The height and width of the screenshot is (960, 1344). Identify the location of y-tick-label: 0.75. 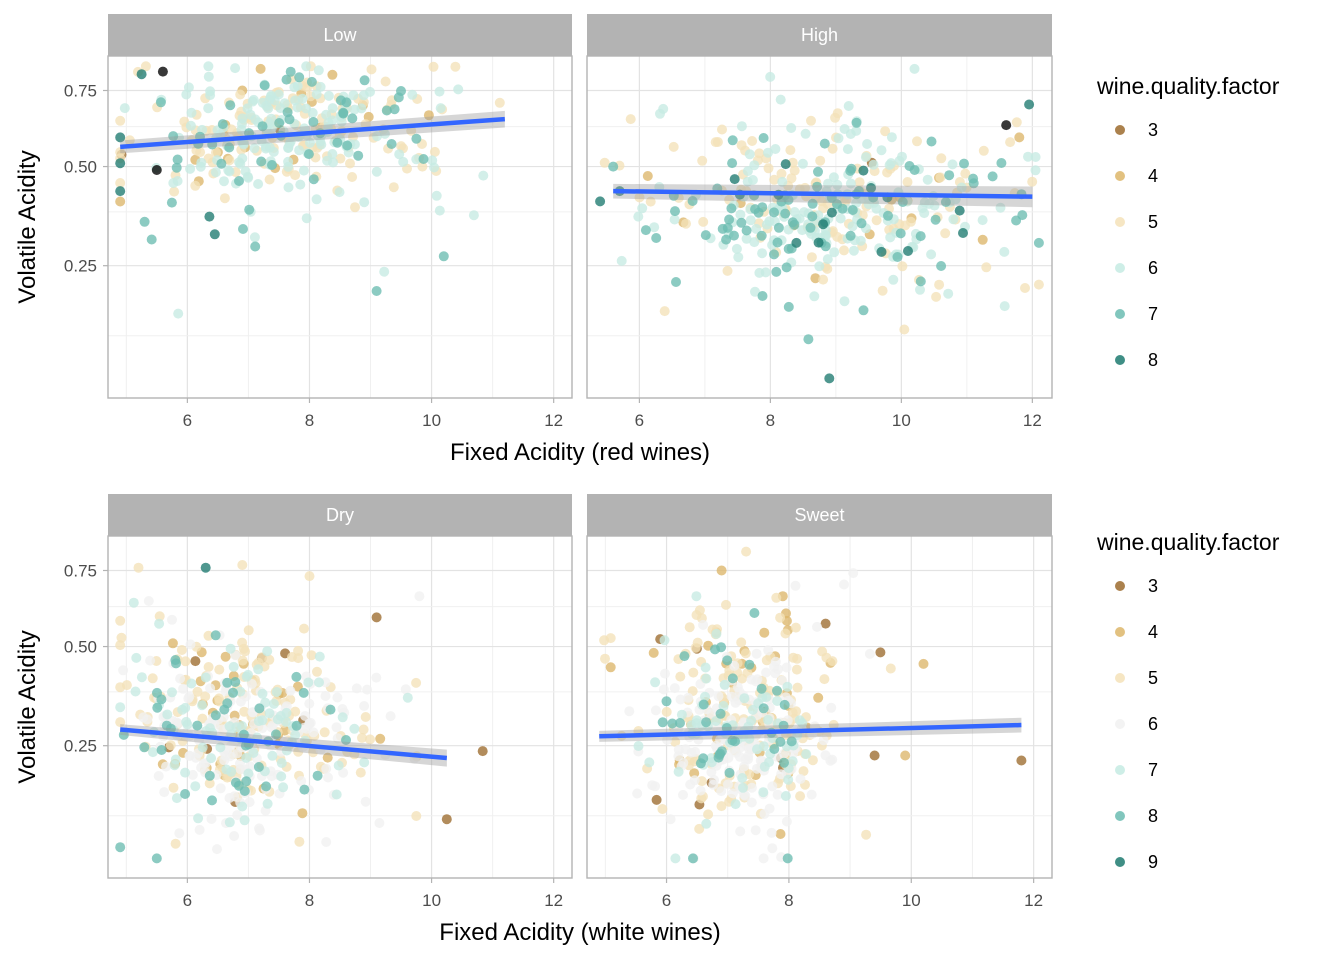
(80, 90).